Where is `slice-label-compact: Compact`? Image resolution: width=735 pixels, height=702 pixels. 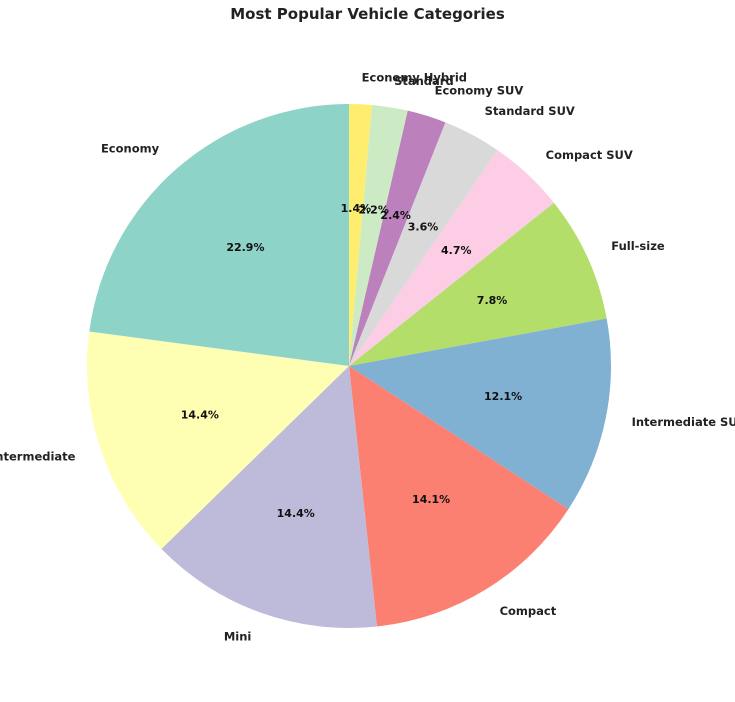 slice-label-compact: Compact is located at coordinates (528, 611).